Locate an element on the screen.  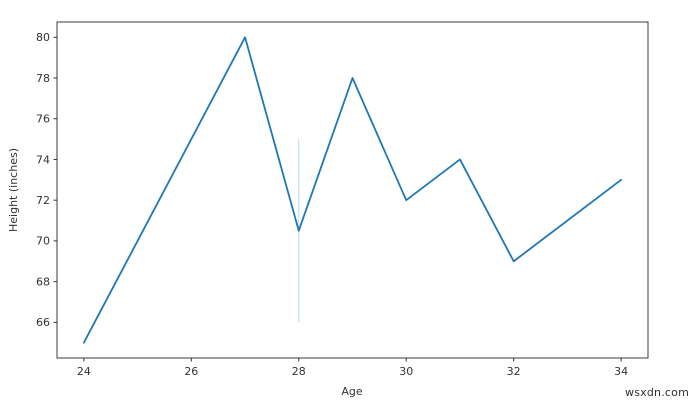
y-tick-label: 68 is located at coordinates (43, 281).